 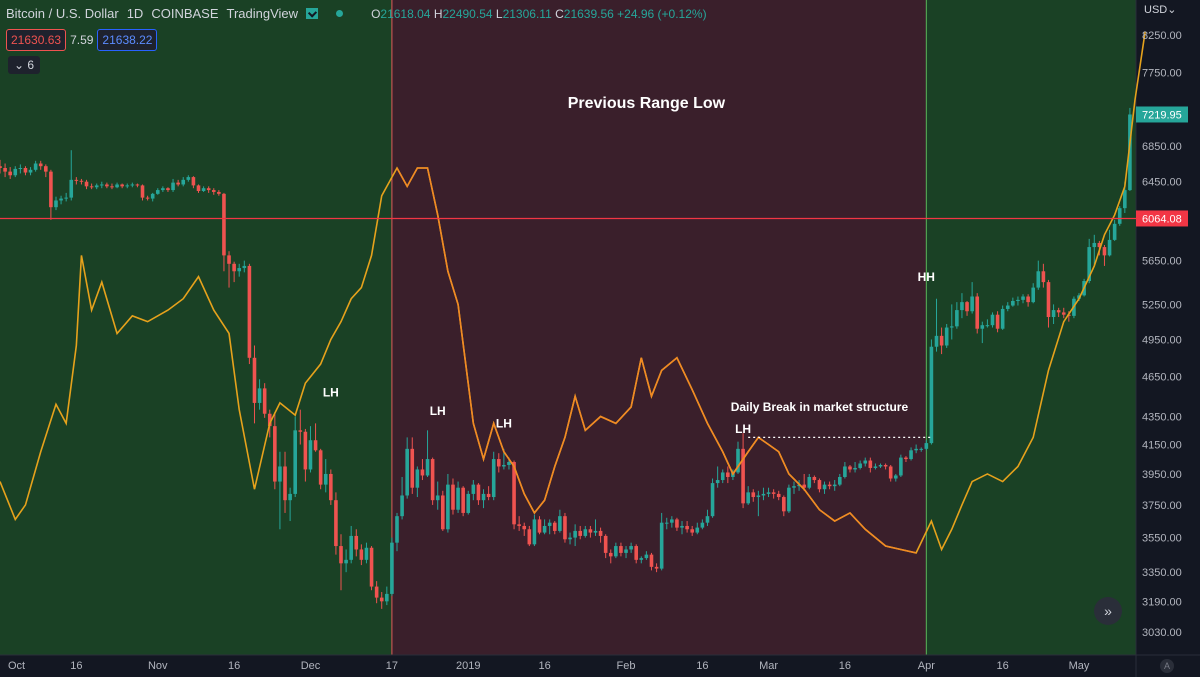 What do you see at coordinates (1003, 666) in the screenshot?
I see `x-tick-label: 16` at bounding box center [1003, 666].